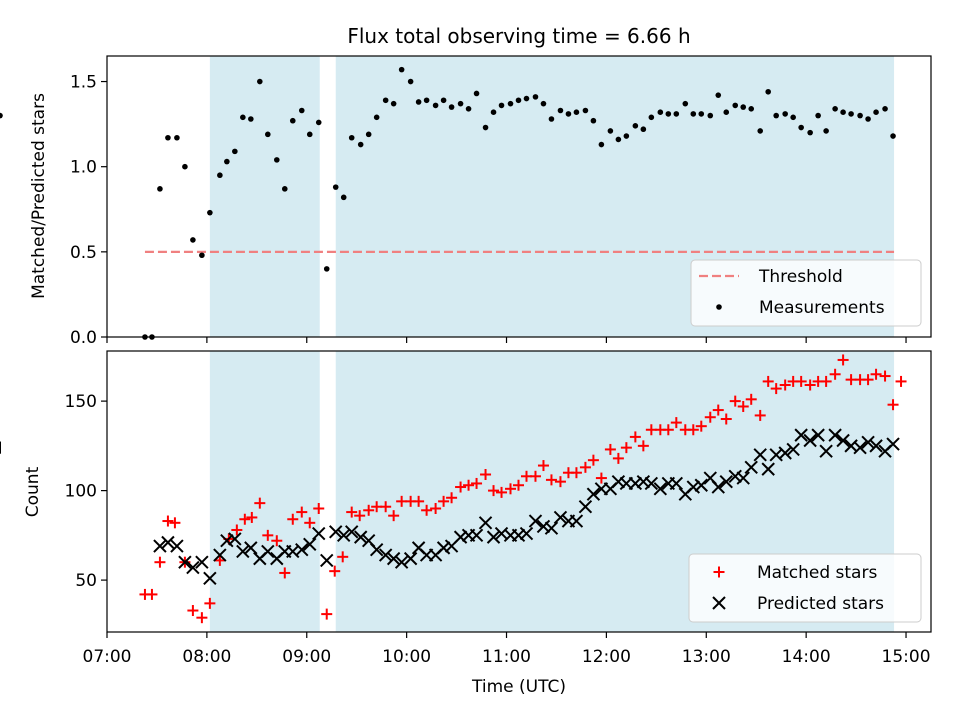 This screenshot has width=960, height=720. I want to click on x-tick-label: 15:00, so click(906, 657).